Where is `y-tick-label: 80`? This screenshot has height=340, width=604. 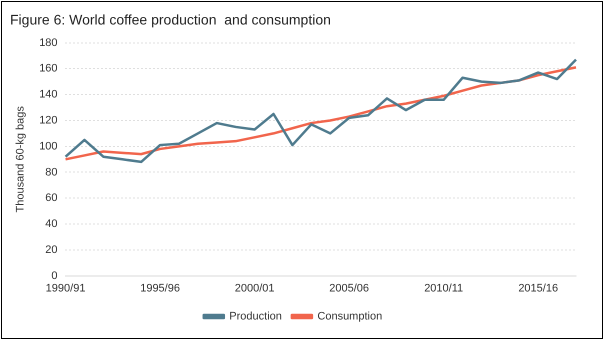 y-tick-label: 80 is located at coordinates (51, 172).